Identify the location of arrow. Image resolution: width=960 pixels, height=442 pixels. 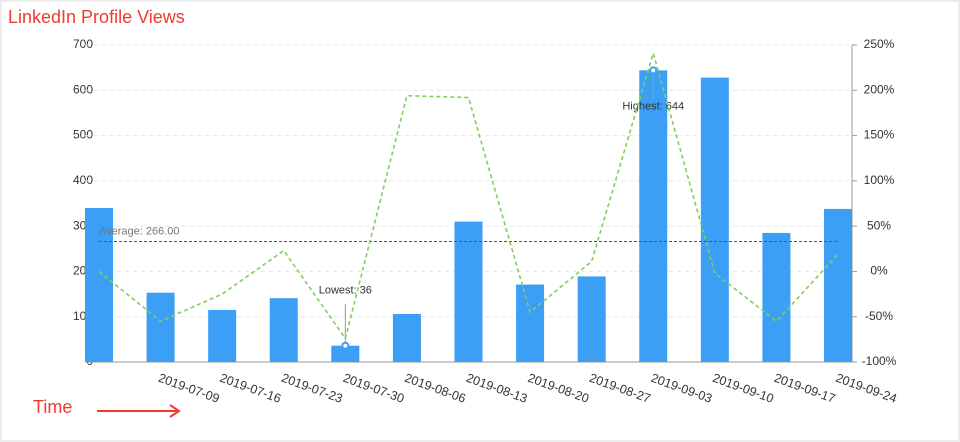
(139, 411).